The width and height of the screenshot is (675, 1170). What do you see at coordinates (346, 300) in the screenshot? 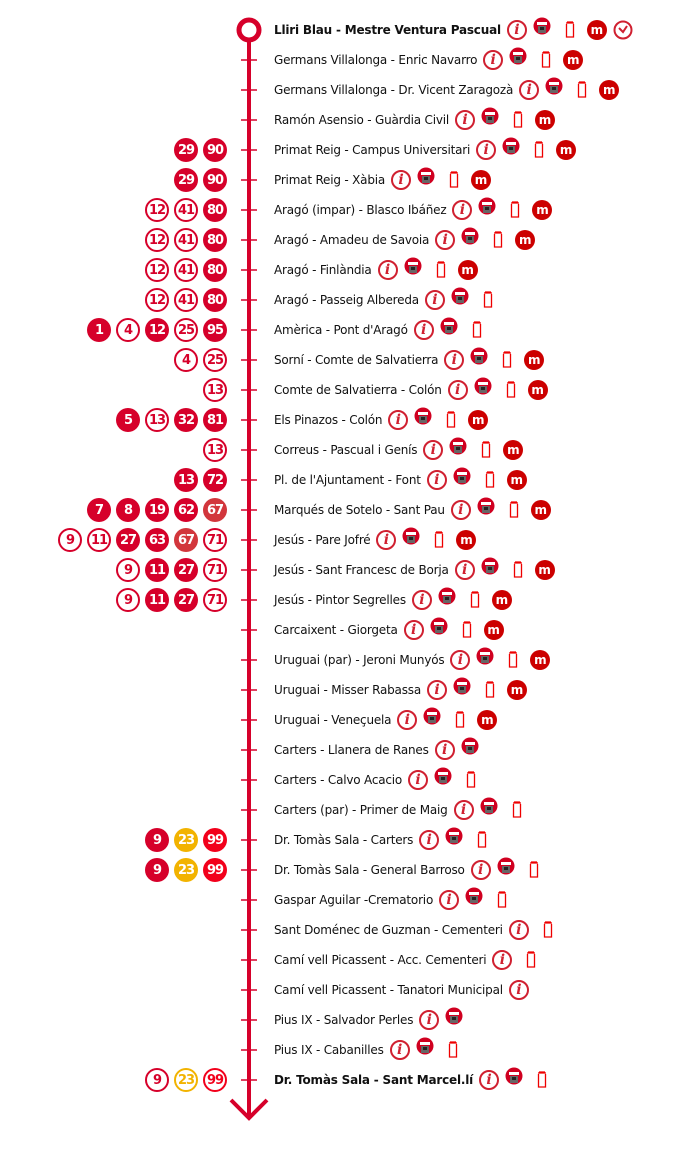
I see `stop-name: Aragó - Passeig Albereda` at bounding box center [346, 300].